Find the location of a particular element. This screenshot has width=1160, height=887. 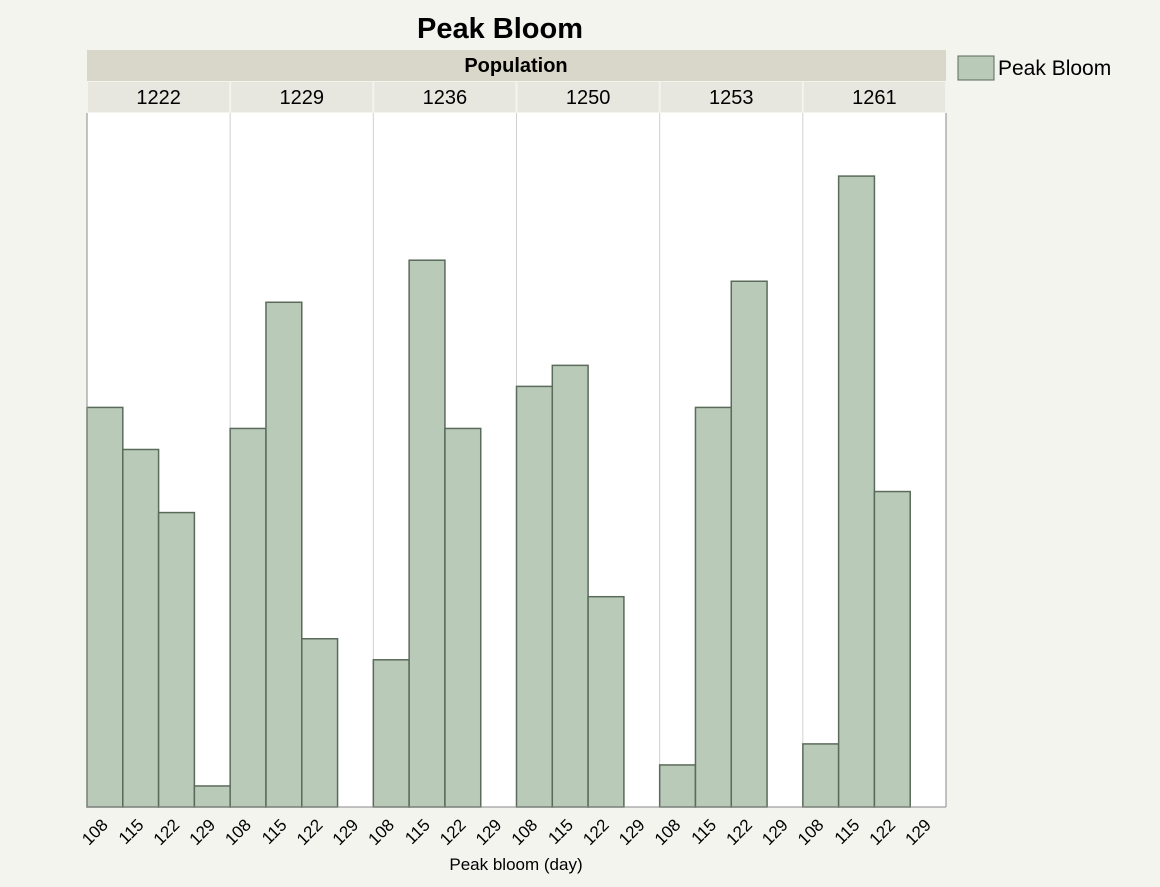

panel-label: 1261 is located at coordinates (874, 98).